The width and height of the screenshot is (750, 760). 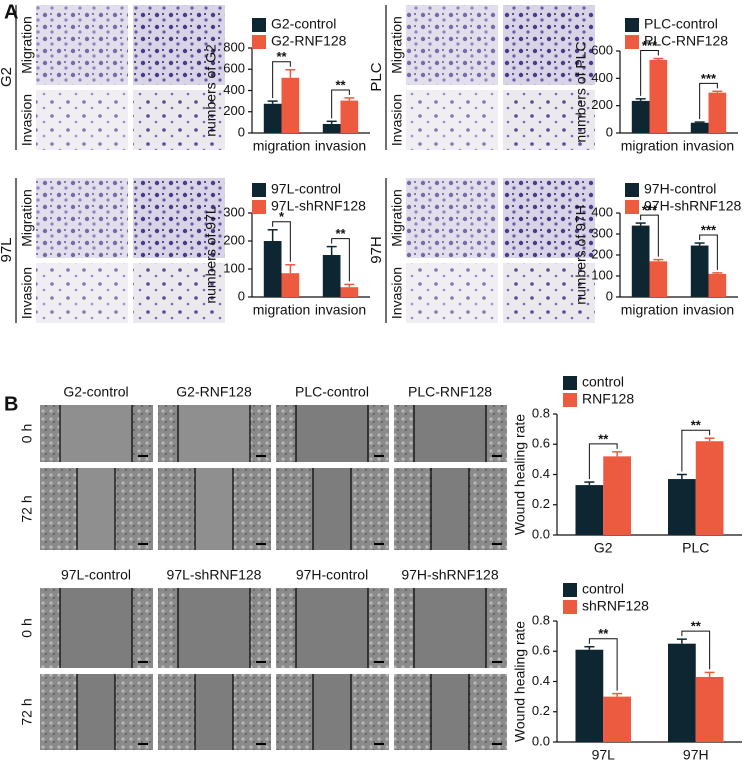 I want to click on column-label: G2-RNF128, so click(x=214, y=392).